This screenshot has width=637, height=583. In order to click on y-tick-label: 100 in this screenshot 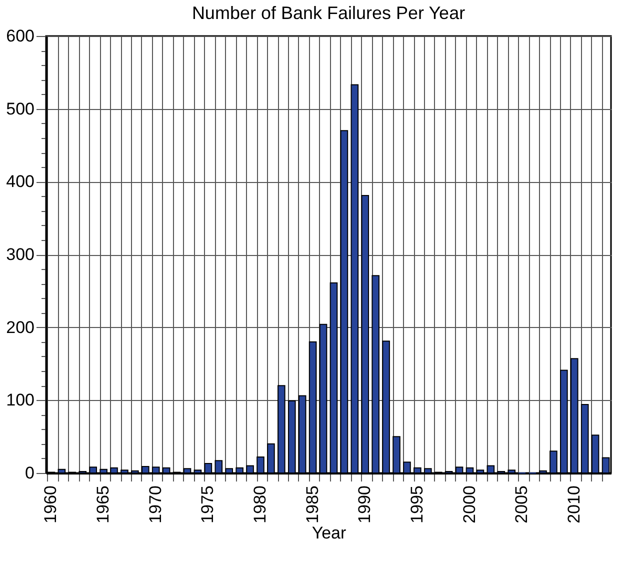, I will do `click(20, 400)`.